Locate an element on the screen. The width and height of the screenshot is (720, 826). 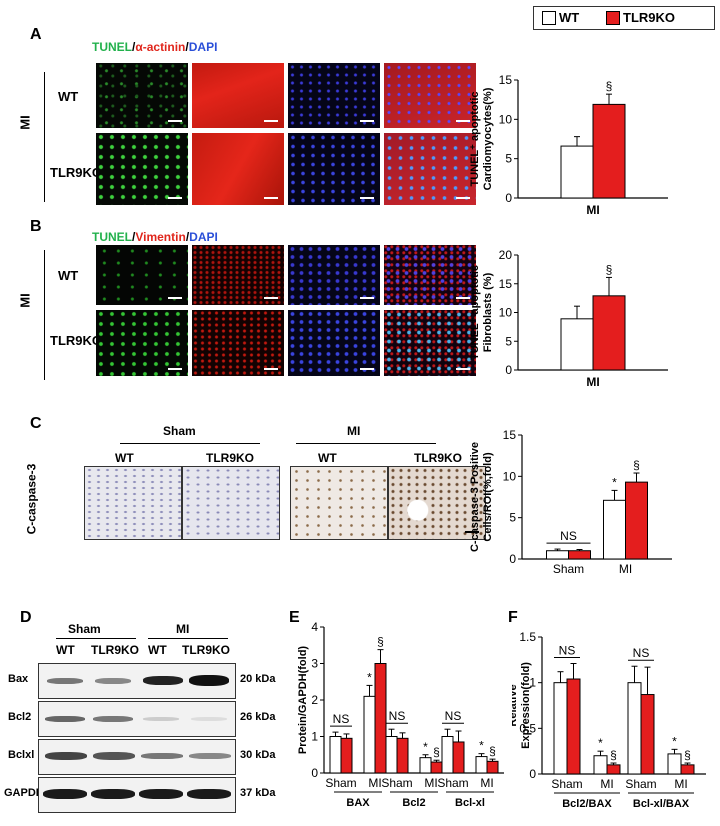
ihc-mi-wt is located at coordinates (339, 503).